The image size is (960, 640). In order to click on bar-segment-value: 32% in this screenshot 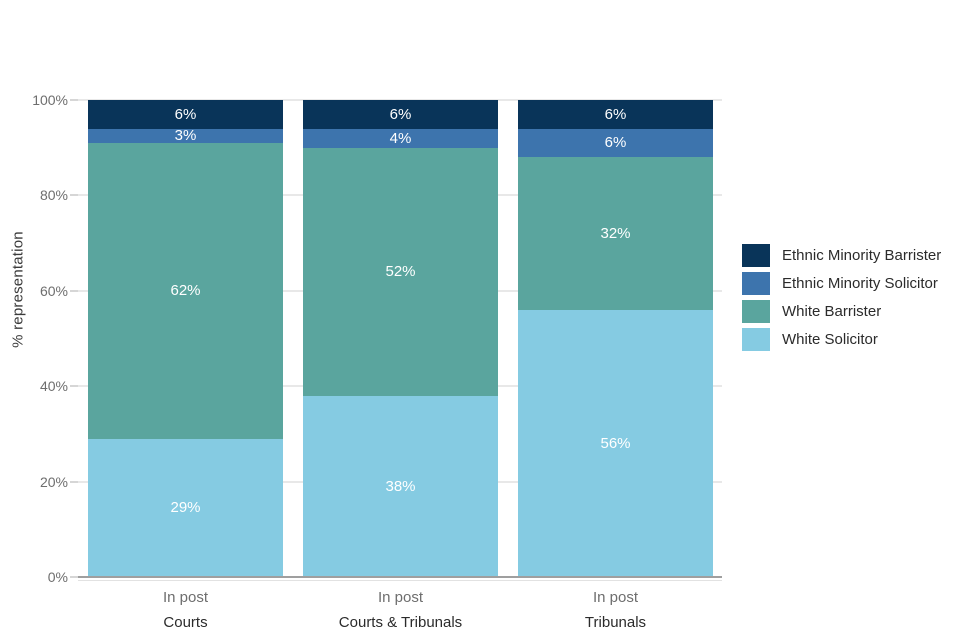, I will do `click(615, 234)`.